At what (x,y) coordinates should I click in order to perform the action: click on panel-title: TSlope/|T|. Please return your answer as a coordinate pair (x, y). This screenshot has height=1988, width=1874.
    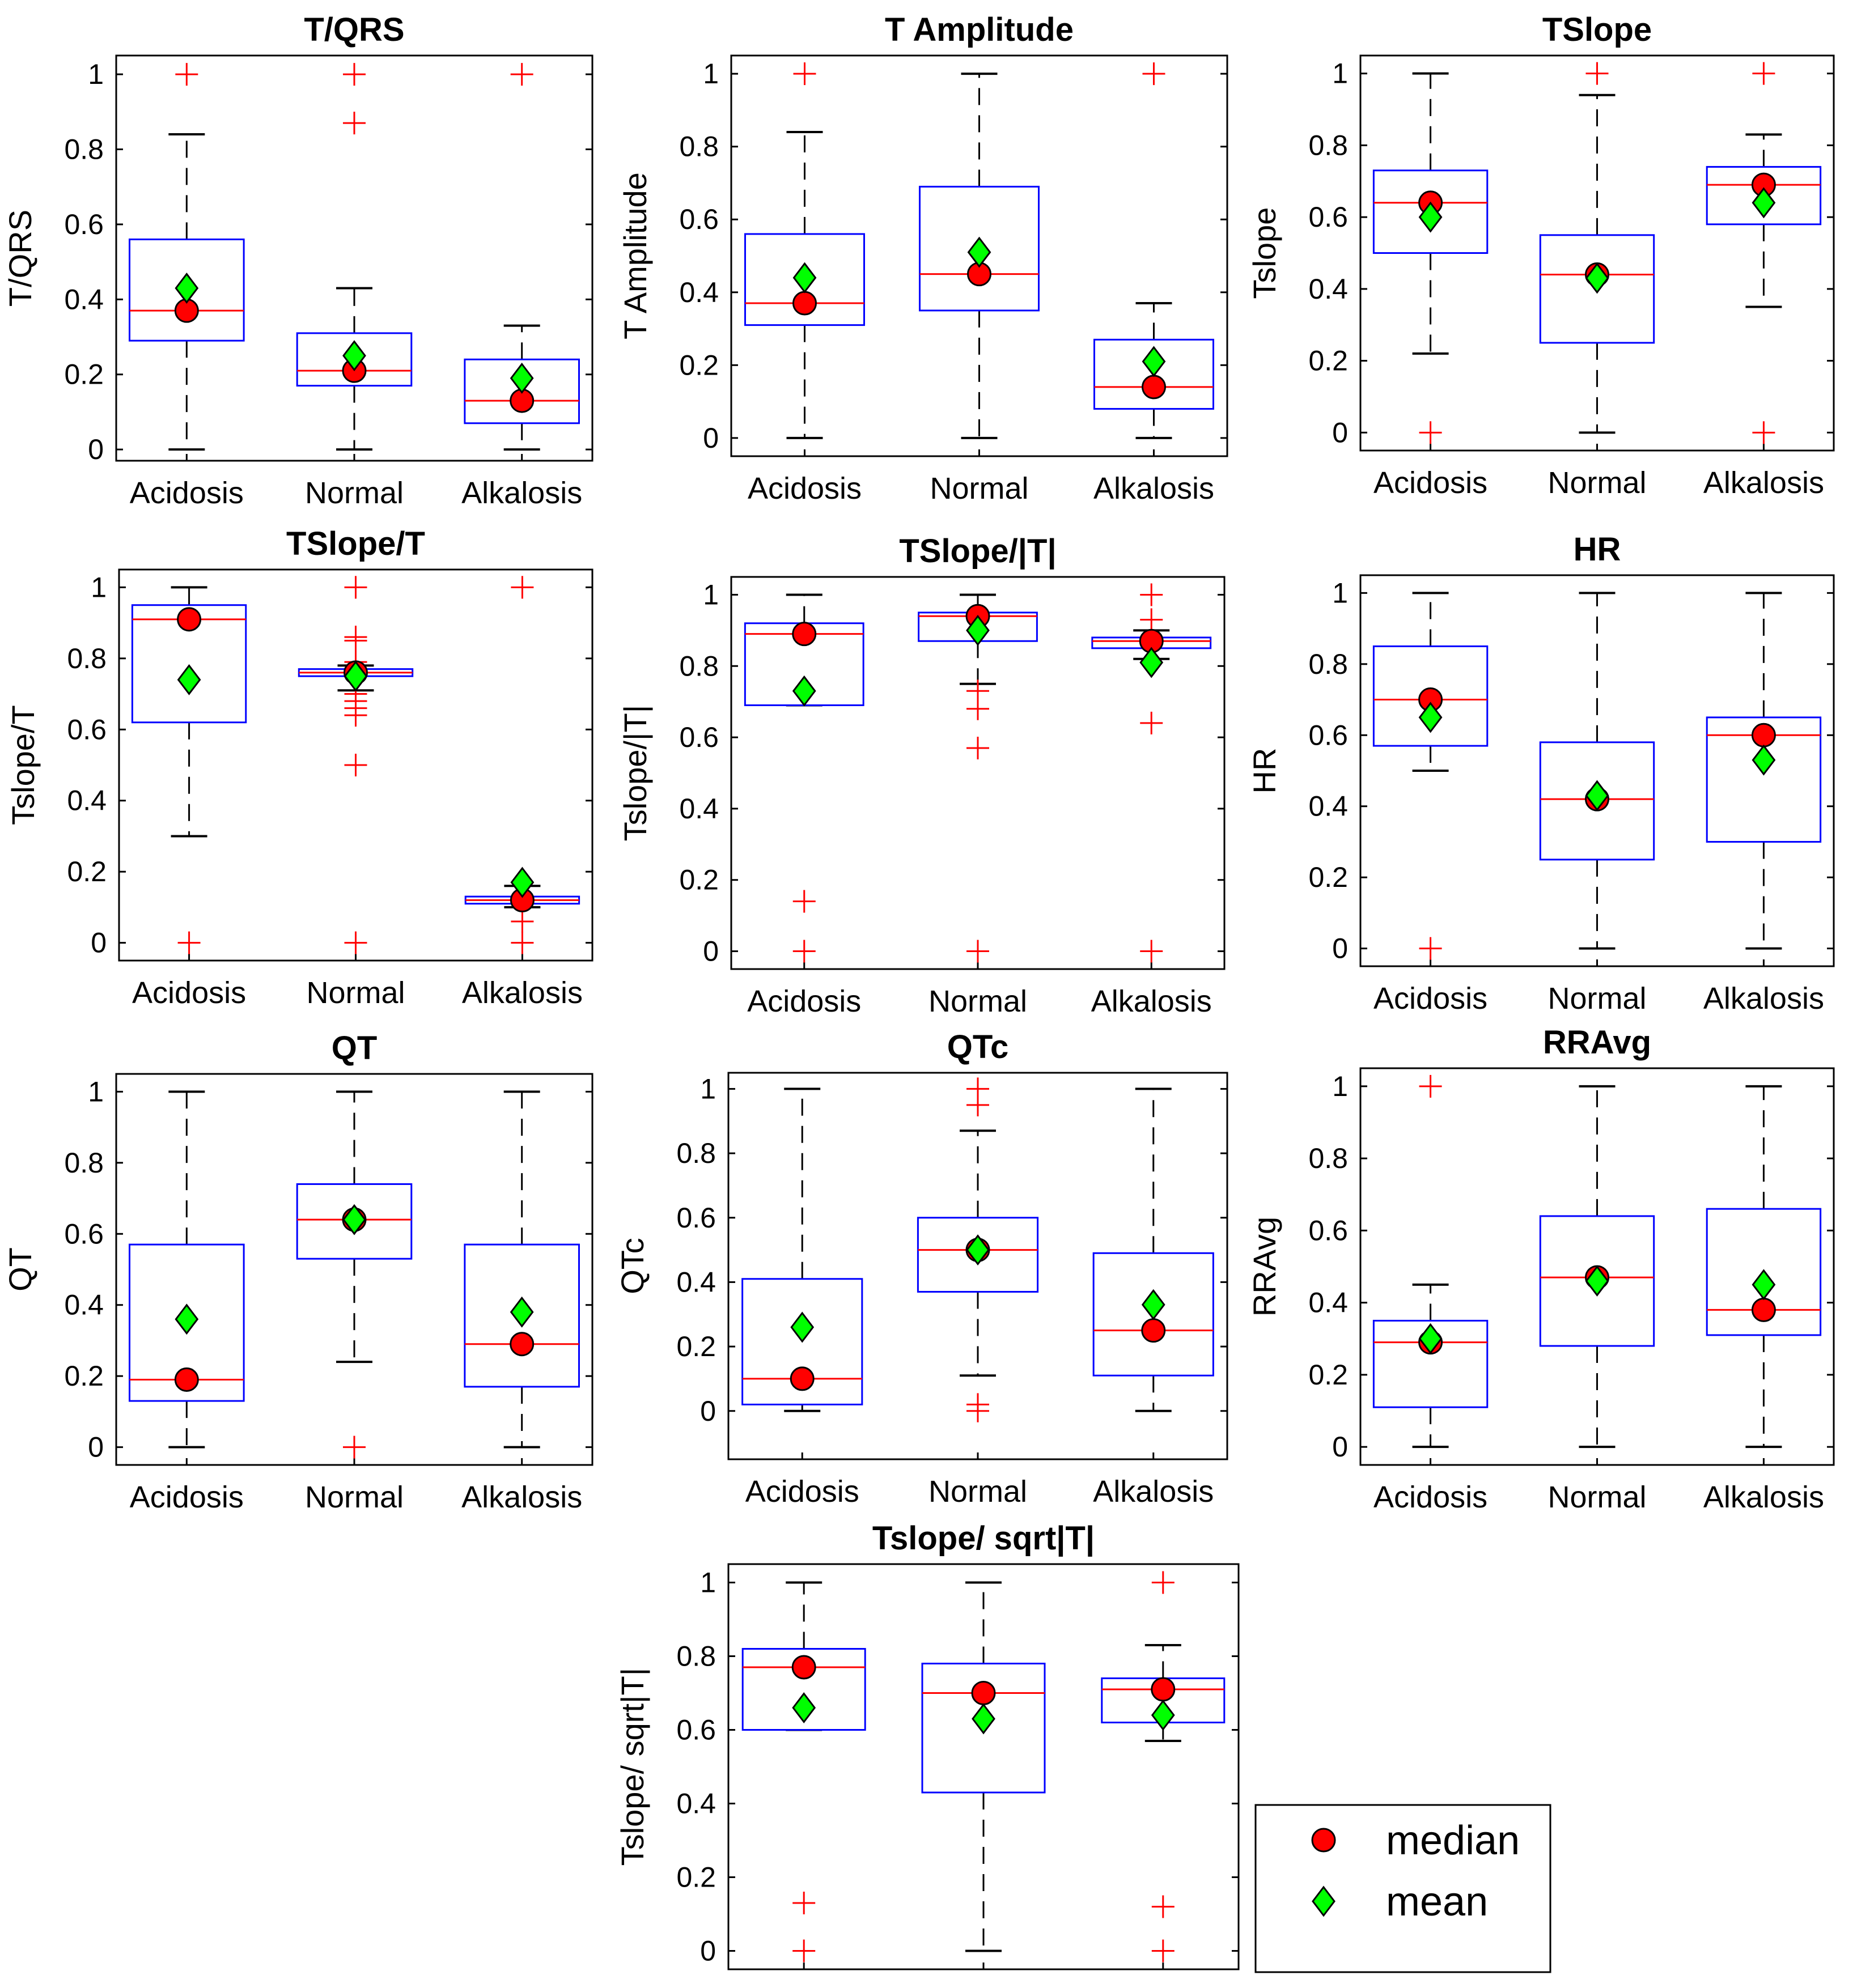
    Looking at the image, I should click on (977, 551).